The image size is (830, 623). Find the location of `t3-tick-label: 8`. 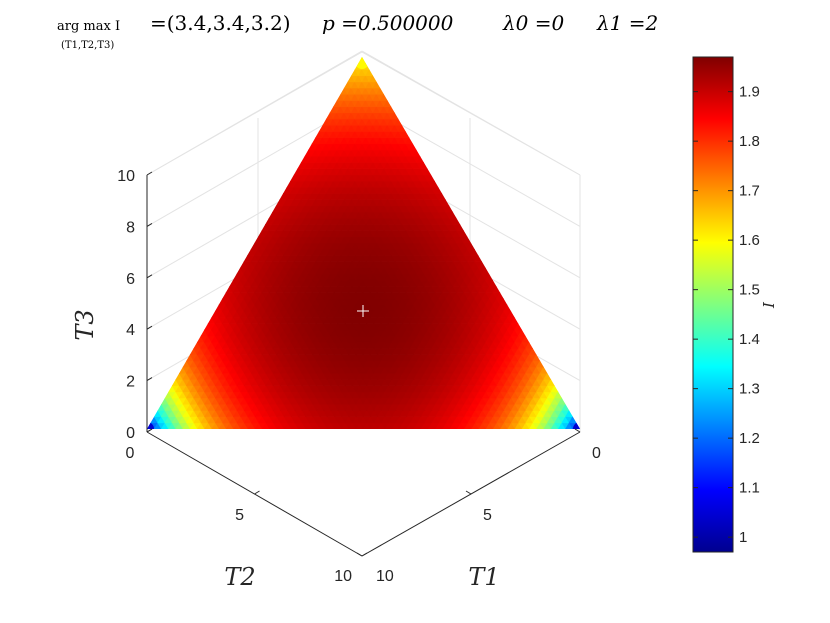

t3-tick-label: 8 is located at coordinates (130, 227).